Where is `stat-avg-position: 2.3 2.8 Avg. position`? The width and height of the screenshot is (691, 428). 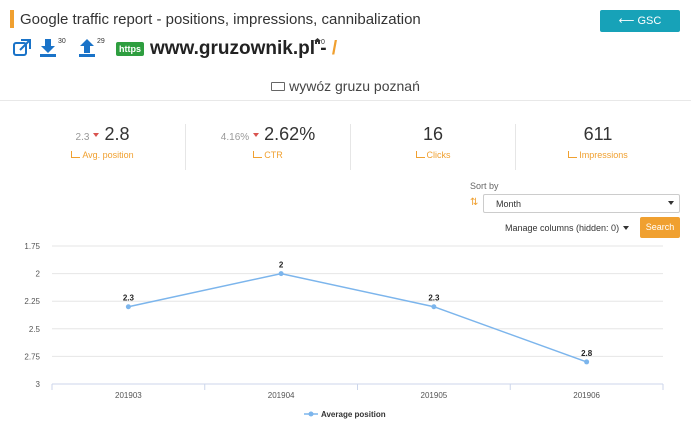
stat-avg-position: 2.3 2.8 Avg. position is located at coordinates (102, 147).